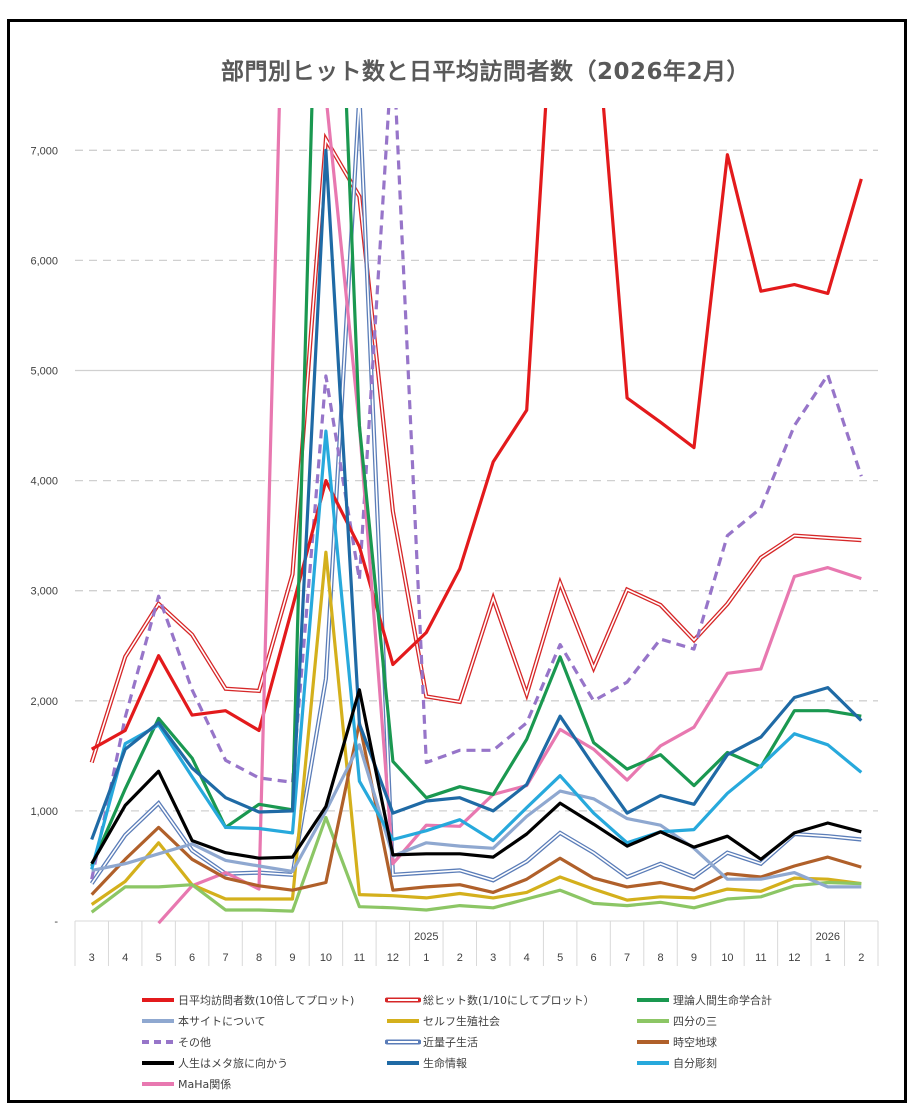 The height and width of the screenshot is (1115, 921). Describe the element at coordinates (509, 1000) in the screenshot. I see `legend-label: 総ヒット数(1/10にしてプロット）` at that location.